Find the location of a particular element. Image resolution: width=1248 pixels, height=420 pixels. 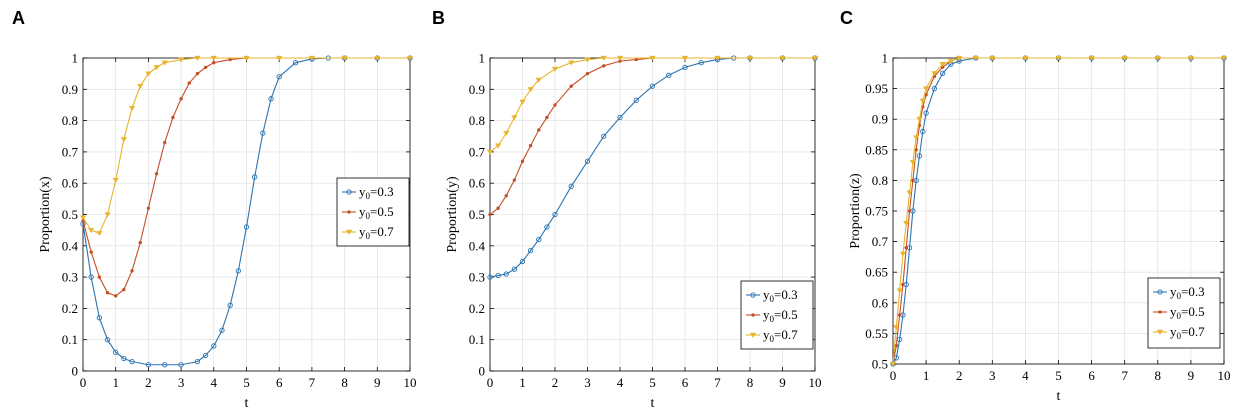

legend-entry: y0=0.3 is located at coordinates (1179, 292).